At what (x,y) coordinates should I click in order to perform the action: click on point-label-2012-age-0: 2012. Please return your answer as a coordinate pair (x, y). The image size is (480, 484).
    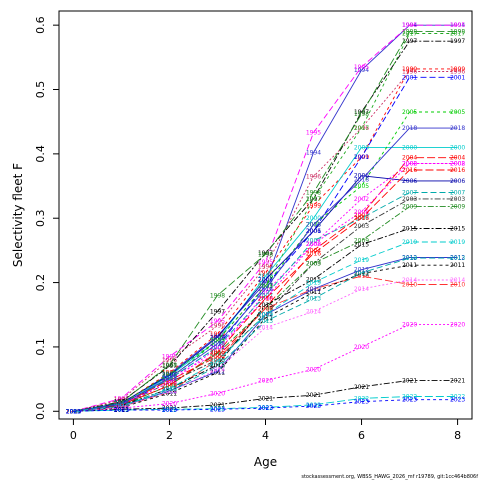
    Looking at the image, I should click on (73, 411).